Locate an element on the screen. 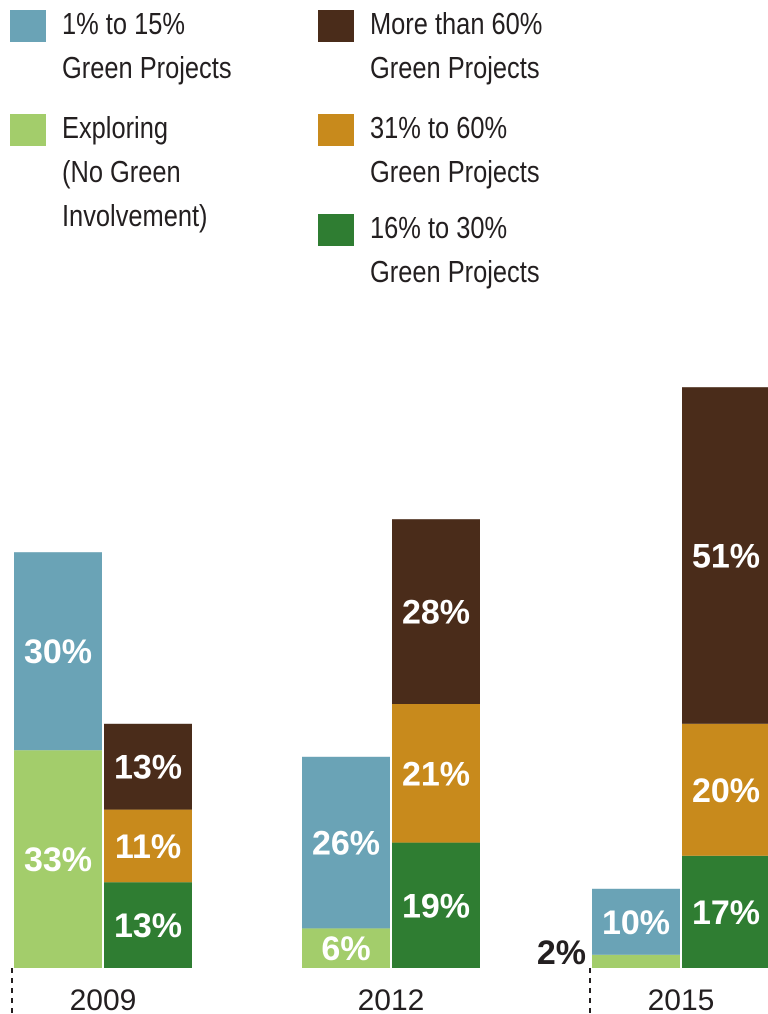 The height and width of the screenshot is (1014, 768). bar-thirty-one-to-sixty-2012 is located at coordinates (436, 773).